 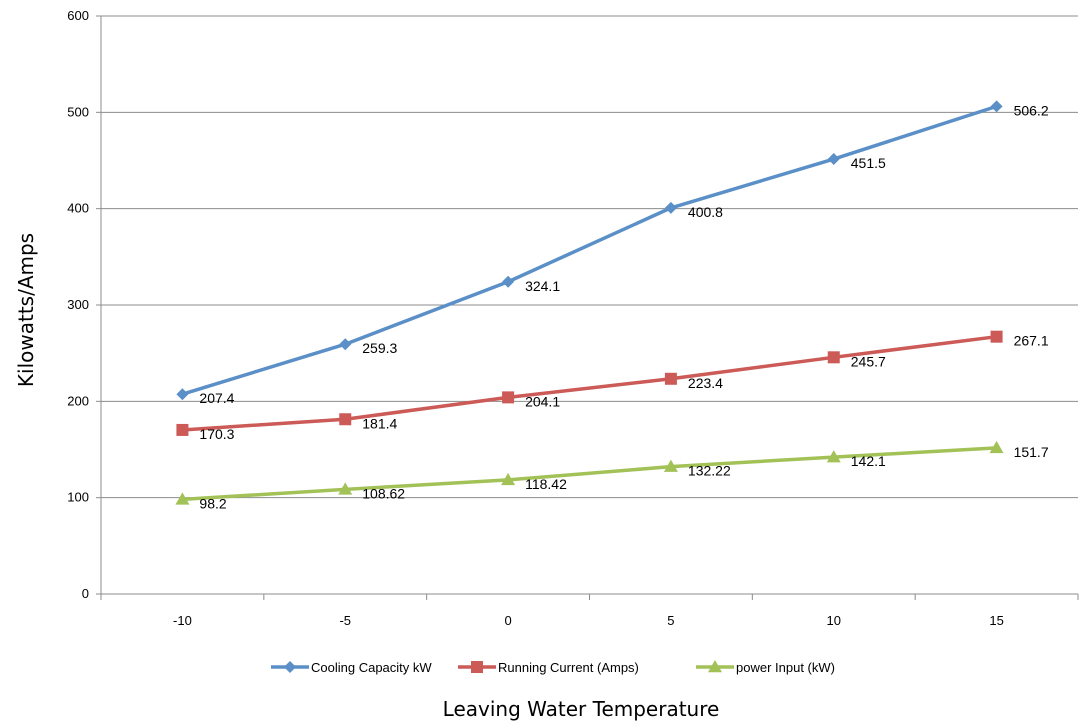 I want to click on legend-label: Running Current (Amps), so click(x=568, y=667).